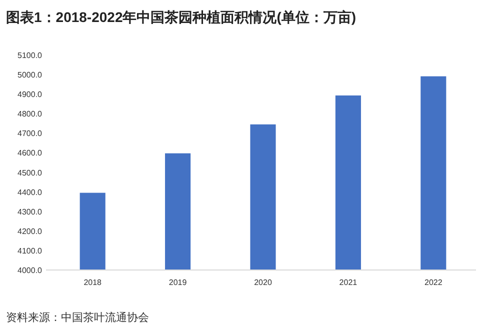  Describe the element at coordinates (30, 114) in the screenshot. I see `y-tick-label: 4800.0` at that location.